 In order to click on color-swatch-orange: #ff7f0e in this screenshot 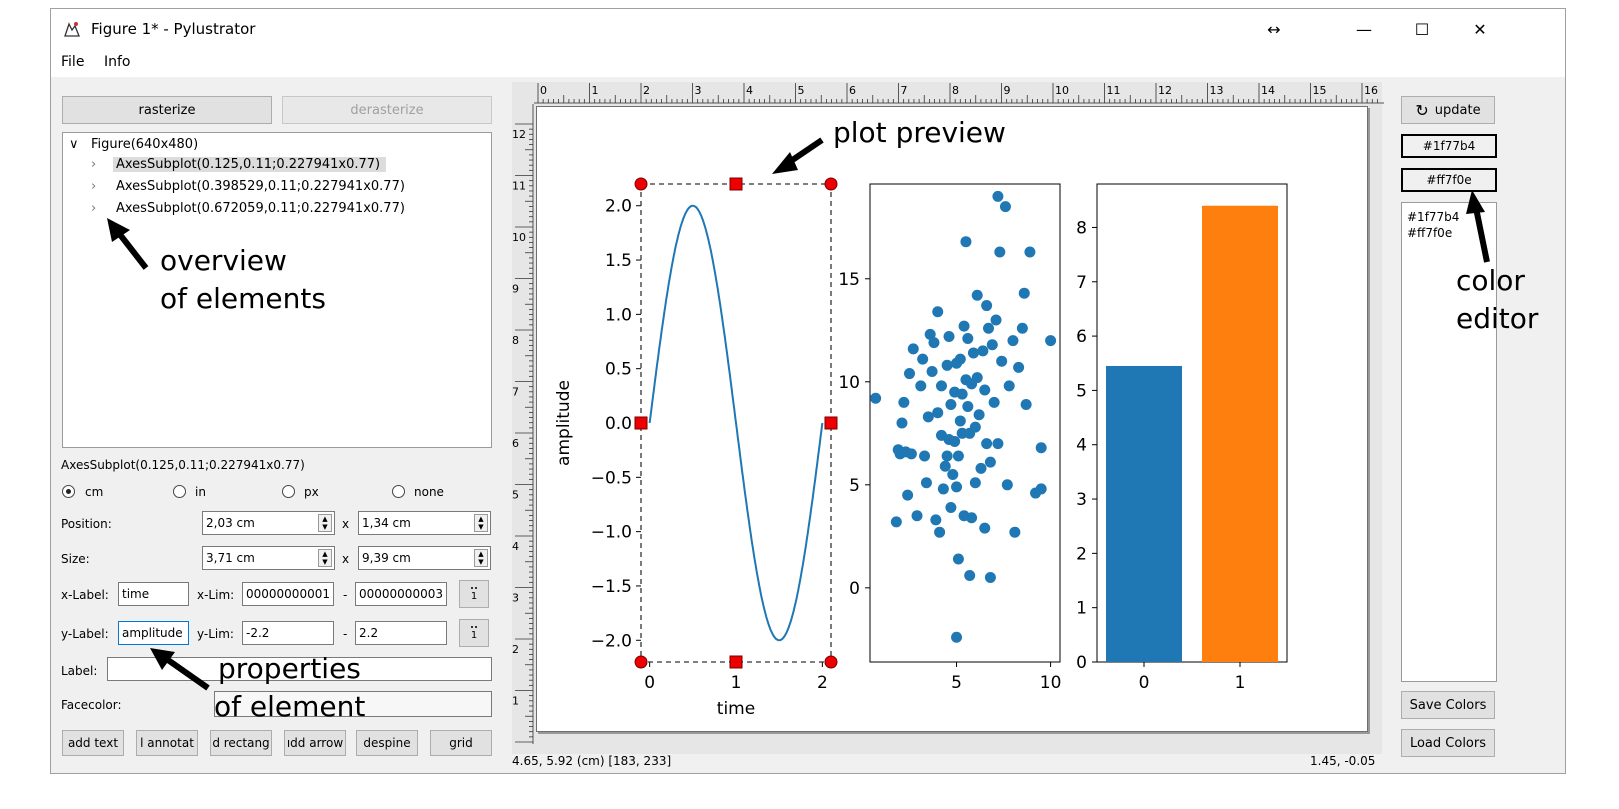, I will do `click(1449, 180)`.